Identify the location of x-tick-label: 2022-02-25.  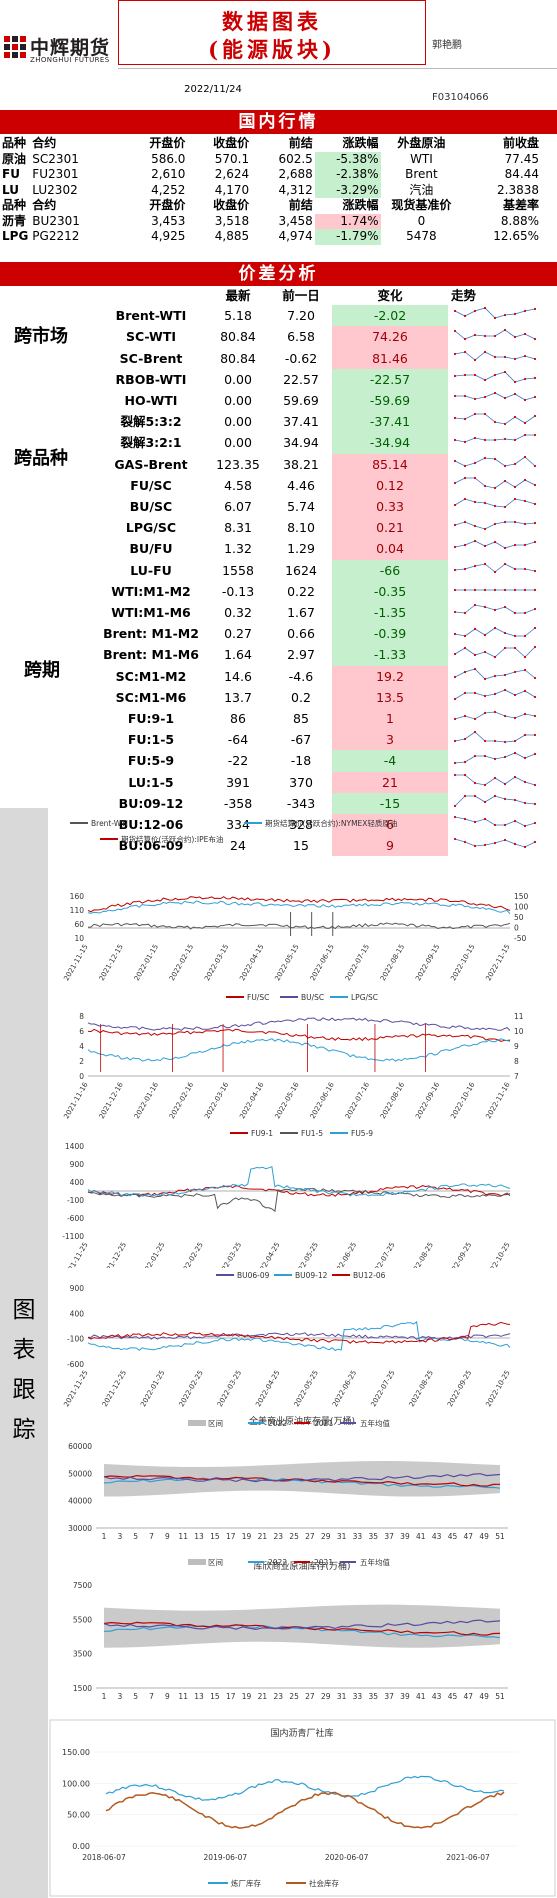
(191, 1388).